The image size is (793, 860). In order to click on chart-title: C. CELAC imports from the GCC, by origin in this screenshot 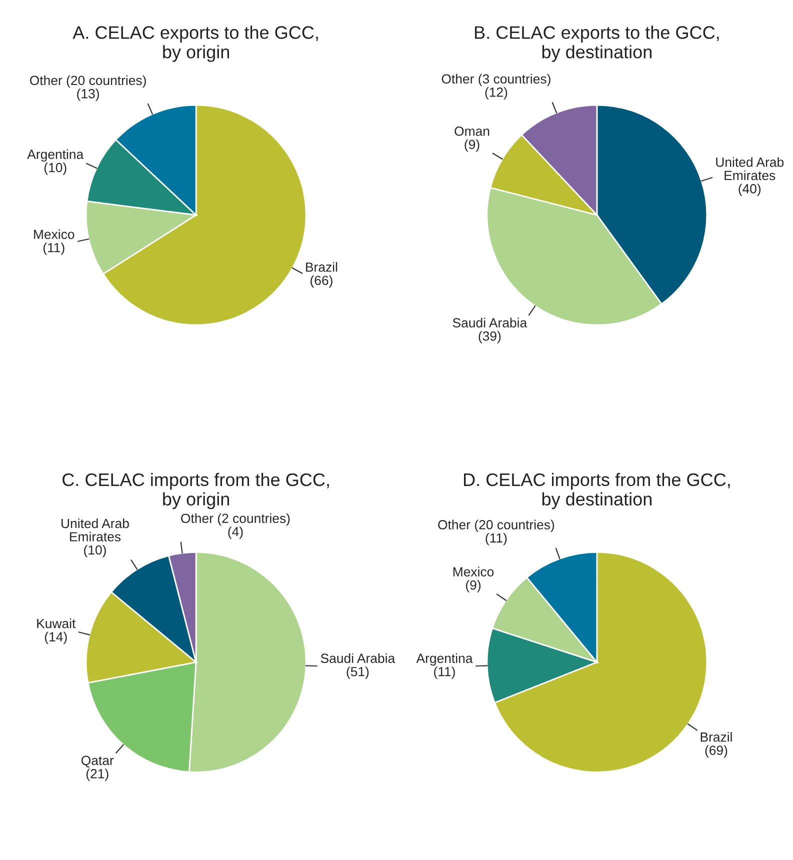, I will do `click(195, 491)`.